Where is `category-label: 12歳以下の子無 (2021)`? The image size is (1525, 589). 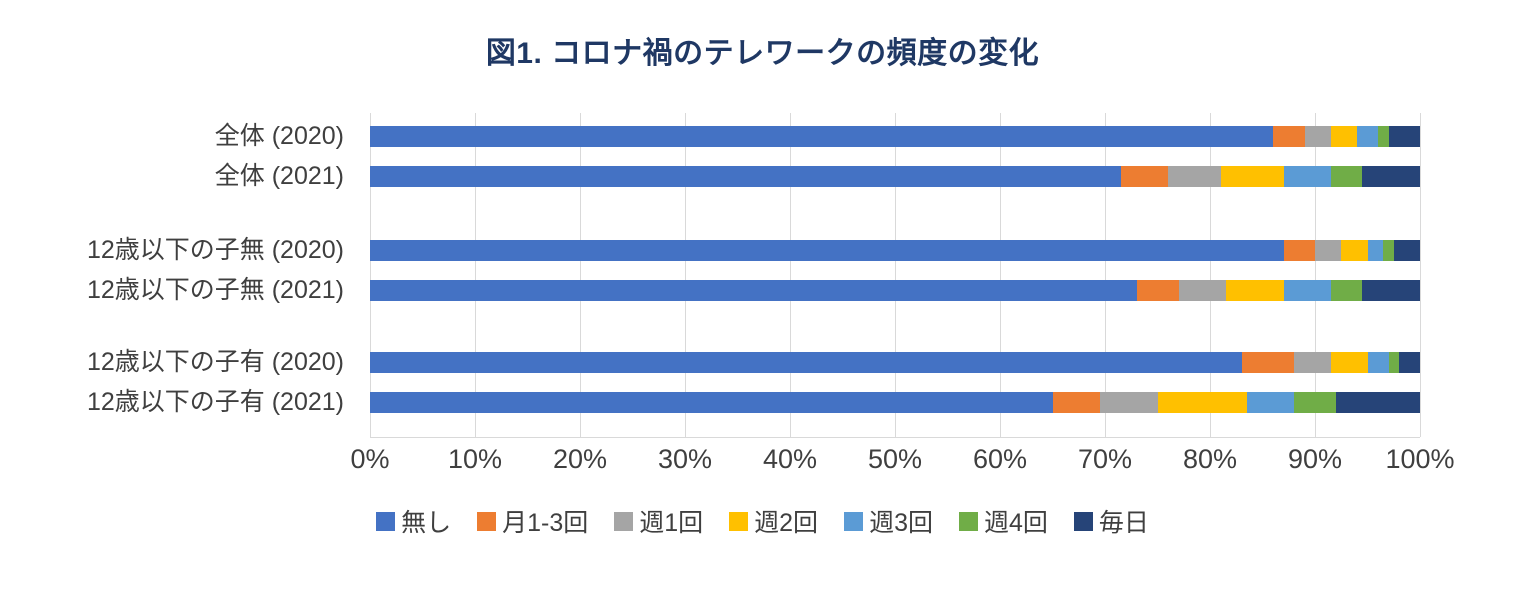
category-label: 12歳以下の子無 (2021) is located at coordinates (215, 290).